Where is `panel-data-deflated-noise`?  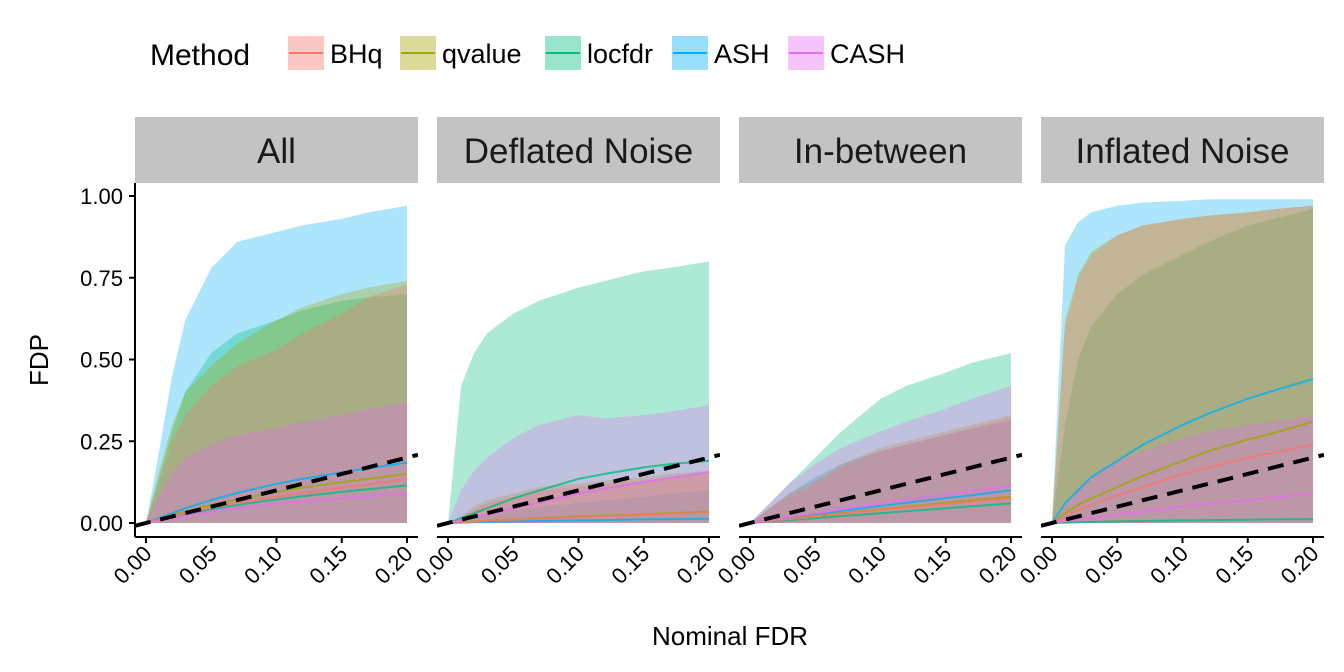 panel-data-deflated-noise is located at coordinates (578, 394).